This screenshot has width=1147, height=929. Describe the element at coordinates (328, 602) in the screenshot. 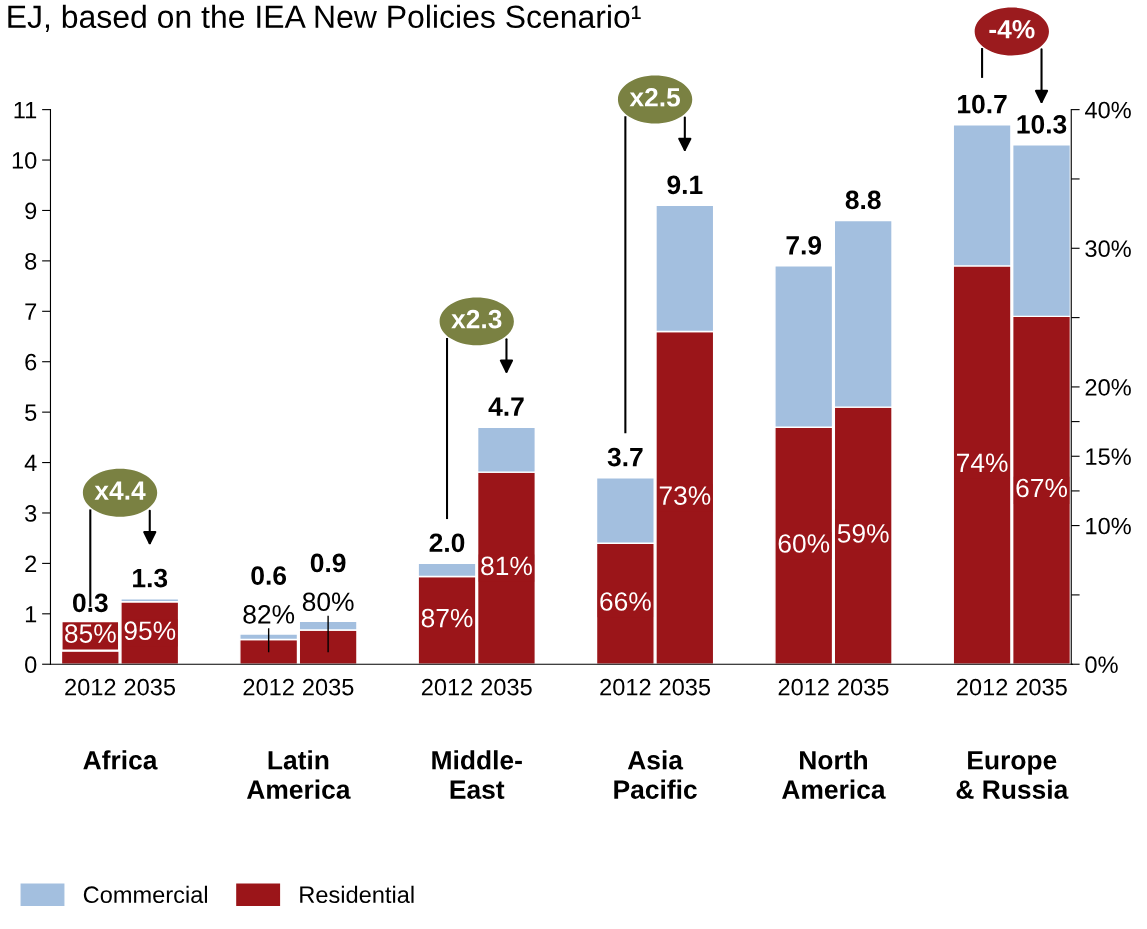

I see `annotation: 80%` at that location.